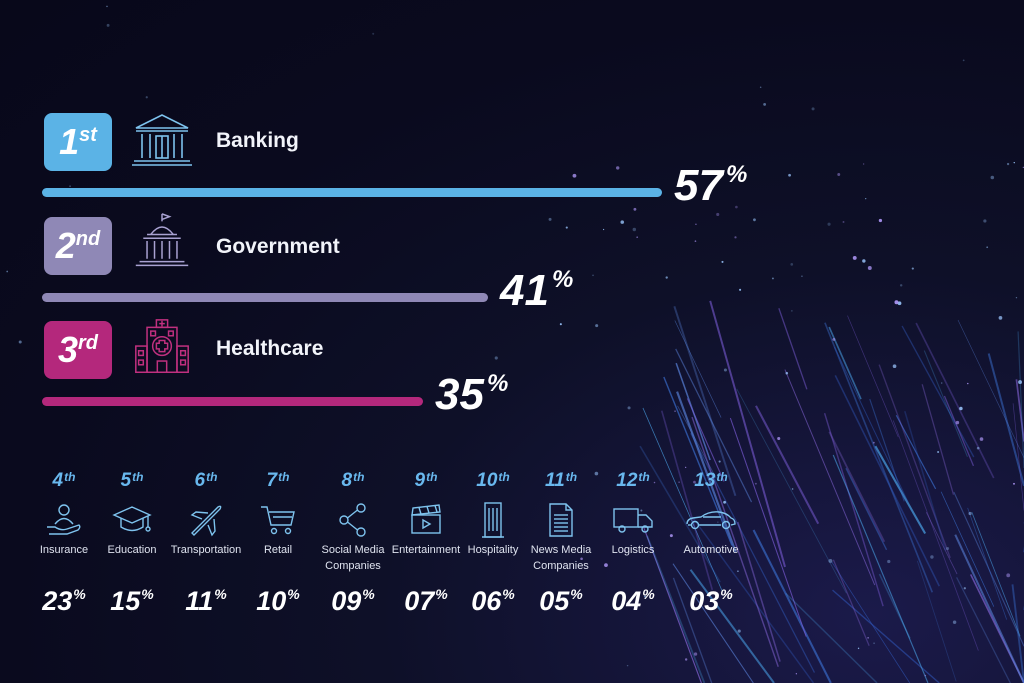 Image resolution: width=1024 pixels, height=683 pixels. Describe the element at coordinates (459, 394) in the screenshot. I see `percent-number: 35` at that location.